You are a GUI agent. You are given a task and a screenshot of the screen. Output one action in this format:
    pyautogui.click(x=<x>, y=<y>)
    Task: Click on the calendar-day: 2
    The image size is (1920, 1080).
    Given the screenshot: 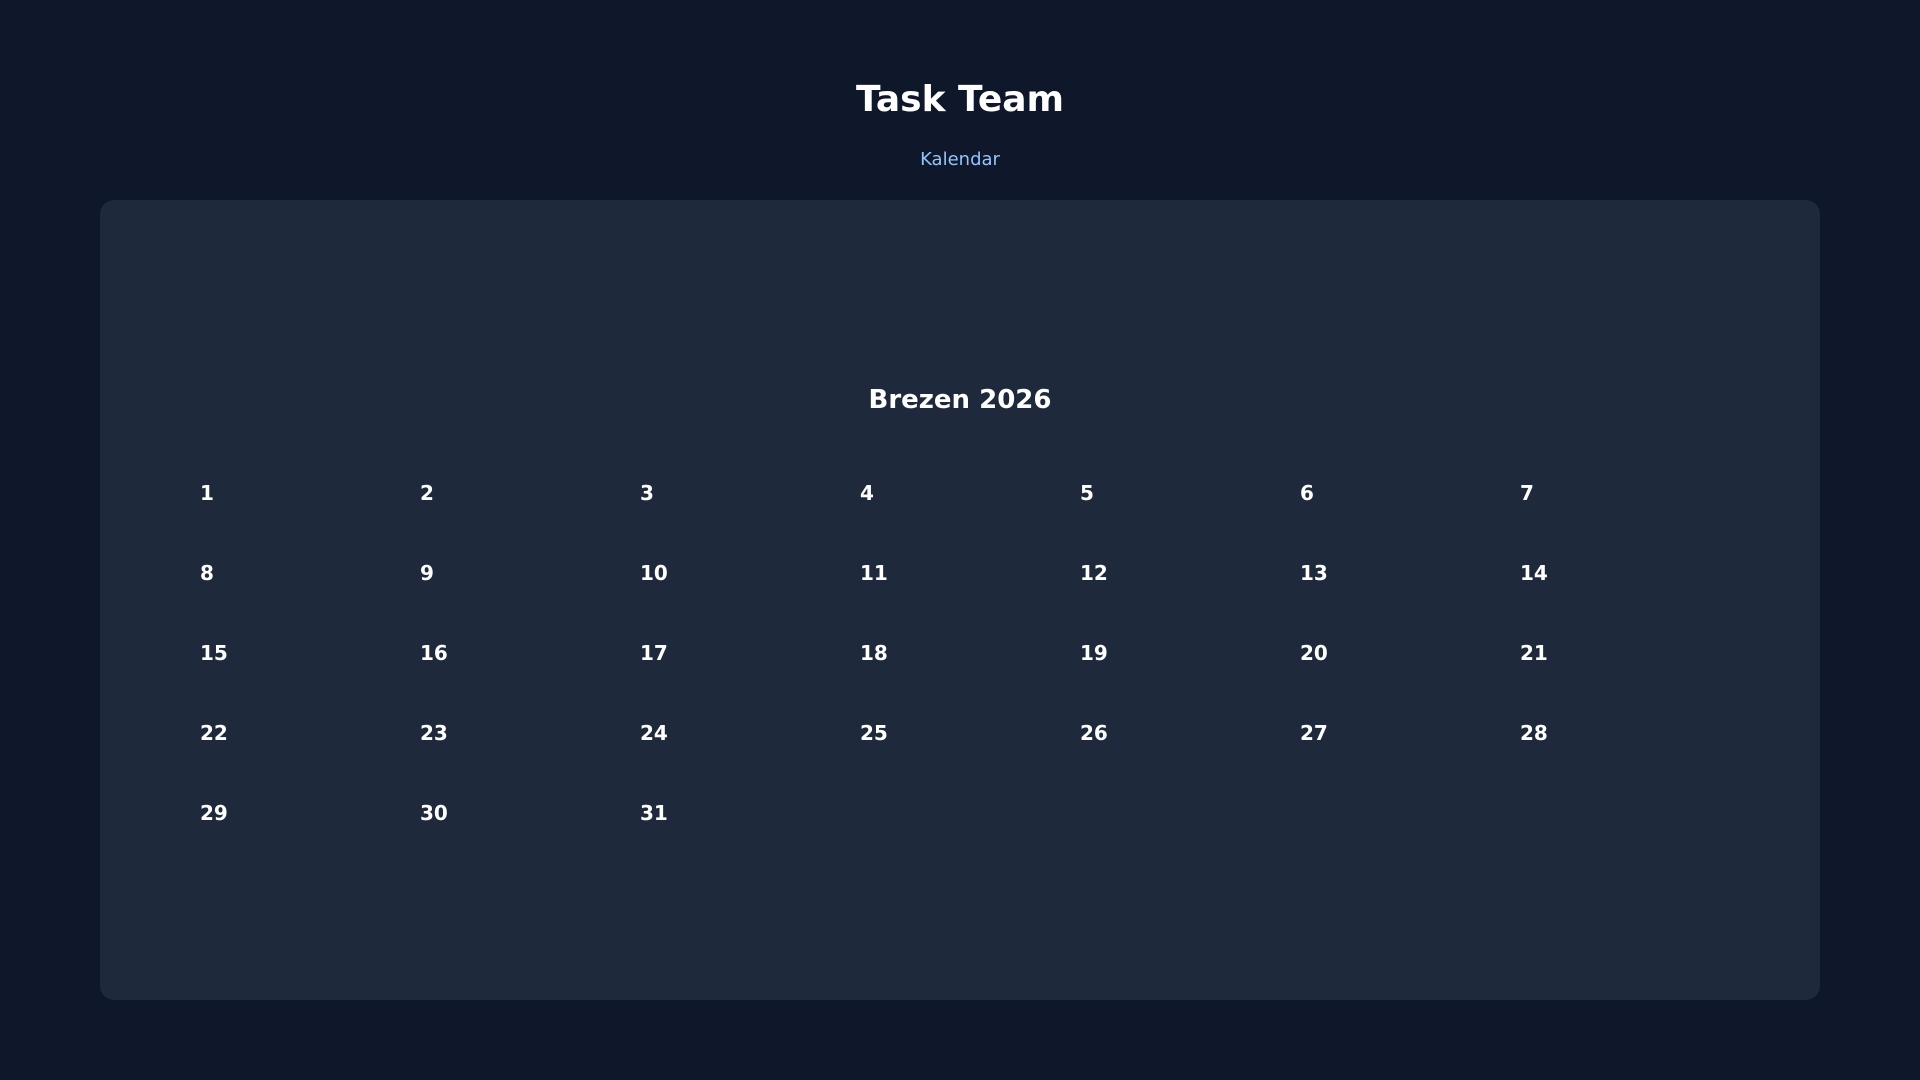 What is the action you would take?
    pyautogui.click(x=427, y=493)
    